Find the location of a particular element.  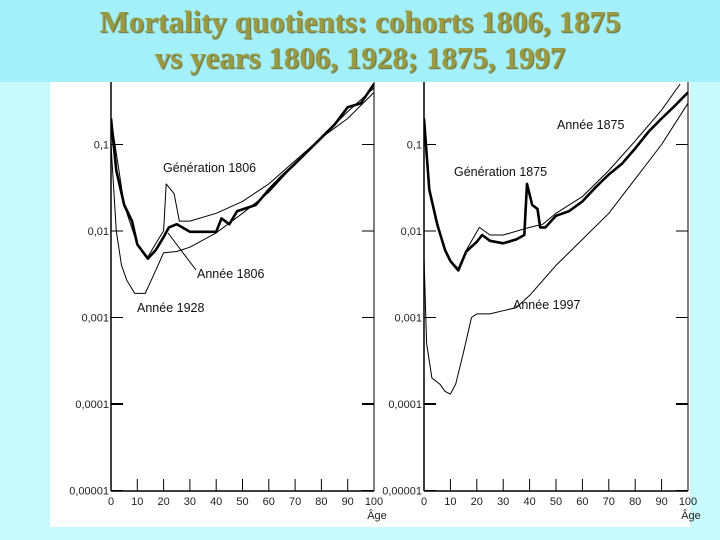

series-label: Génération 1875 is located at coordinates (500, 172).